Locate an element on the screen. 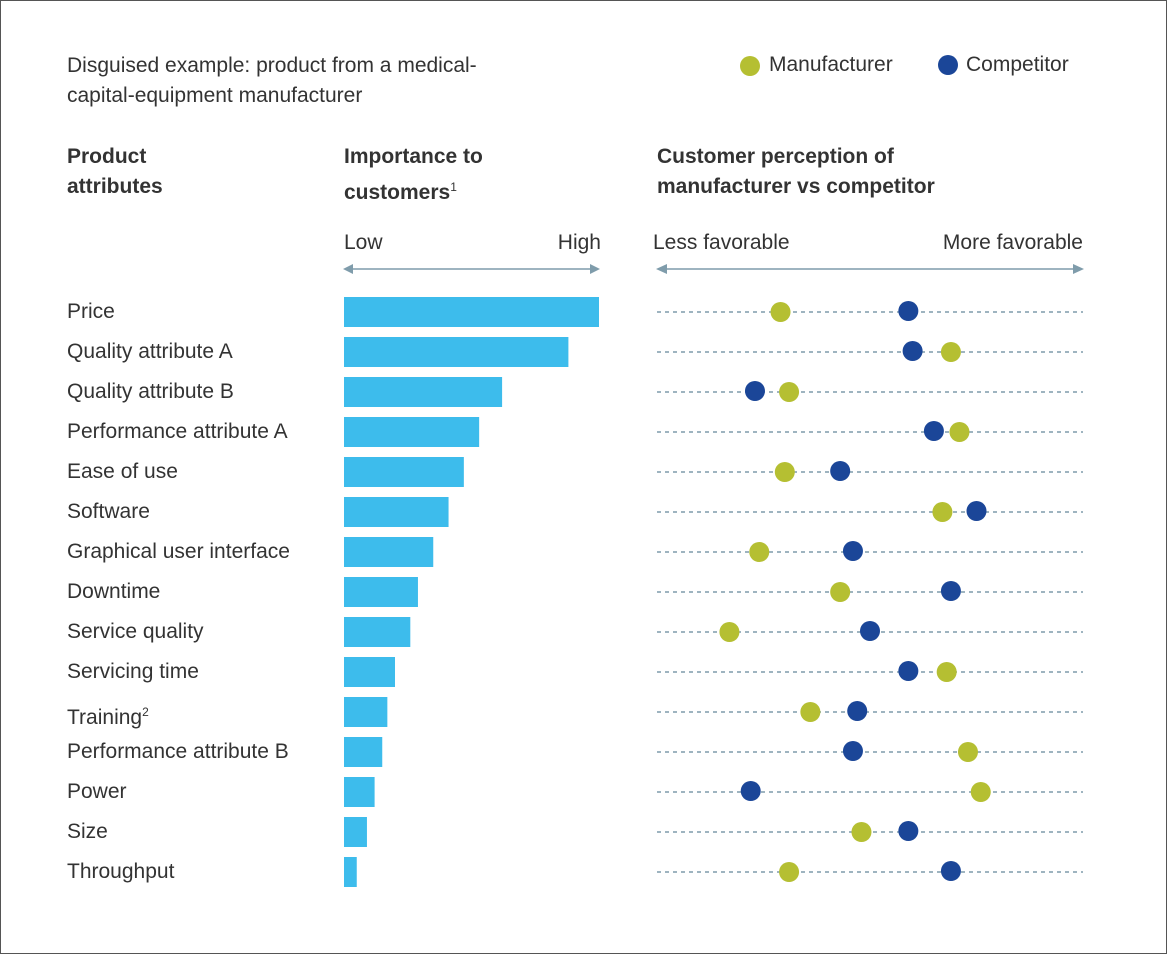  perception-axis-high: More favorable is located at coordinates (1012, 242).